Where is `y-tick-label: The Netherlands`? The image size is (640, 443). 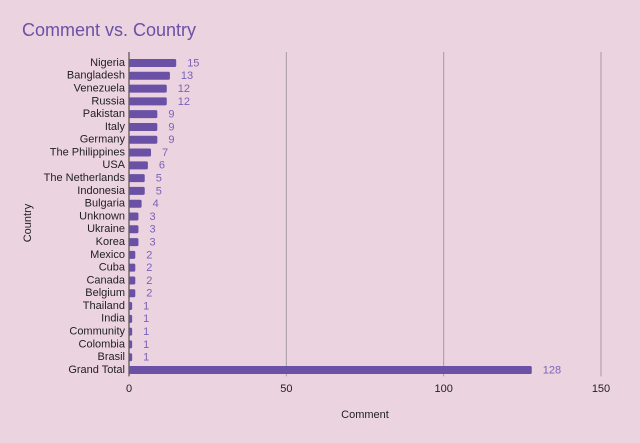
y-tick-label: The Netherlands is located at coordinates (85, 178).